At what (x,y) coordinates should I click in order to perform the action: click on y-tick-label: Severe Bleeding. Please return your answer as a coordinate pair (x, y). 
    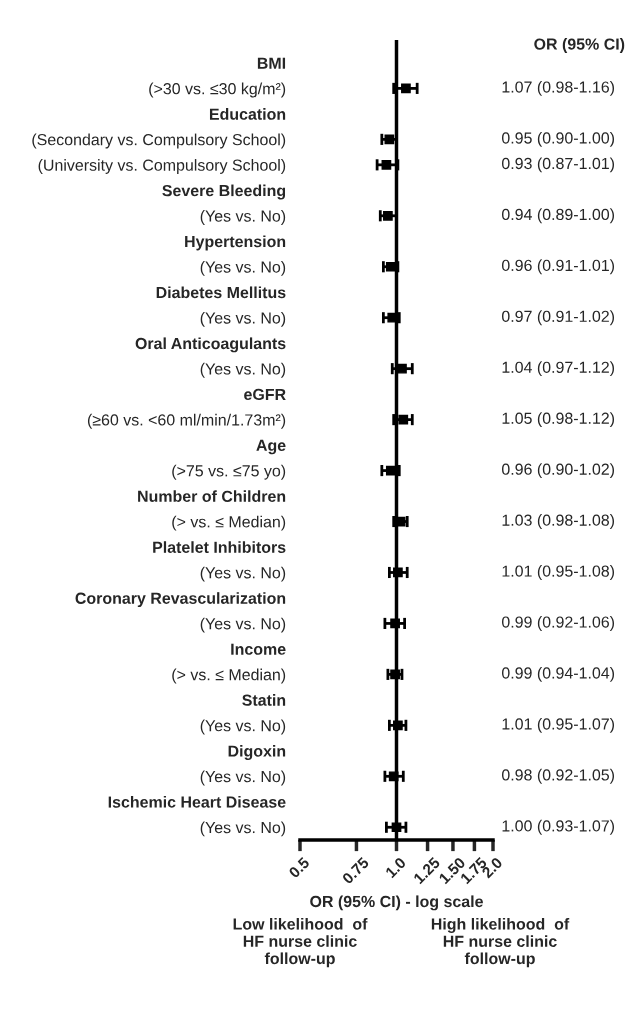
    Looking at the image, I should click on (224, 192).